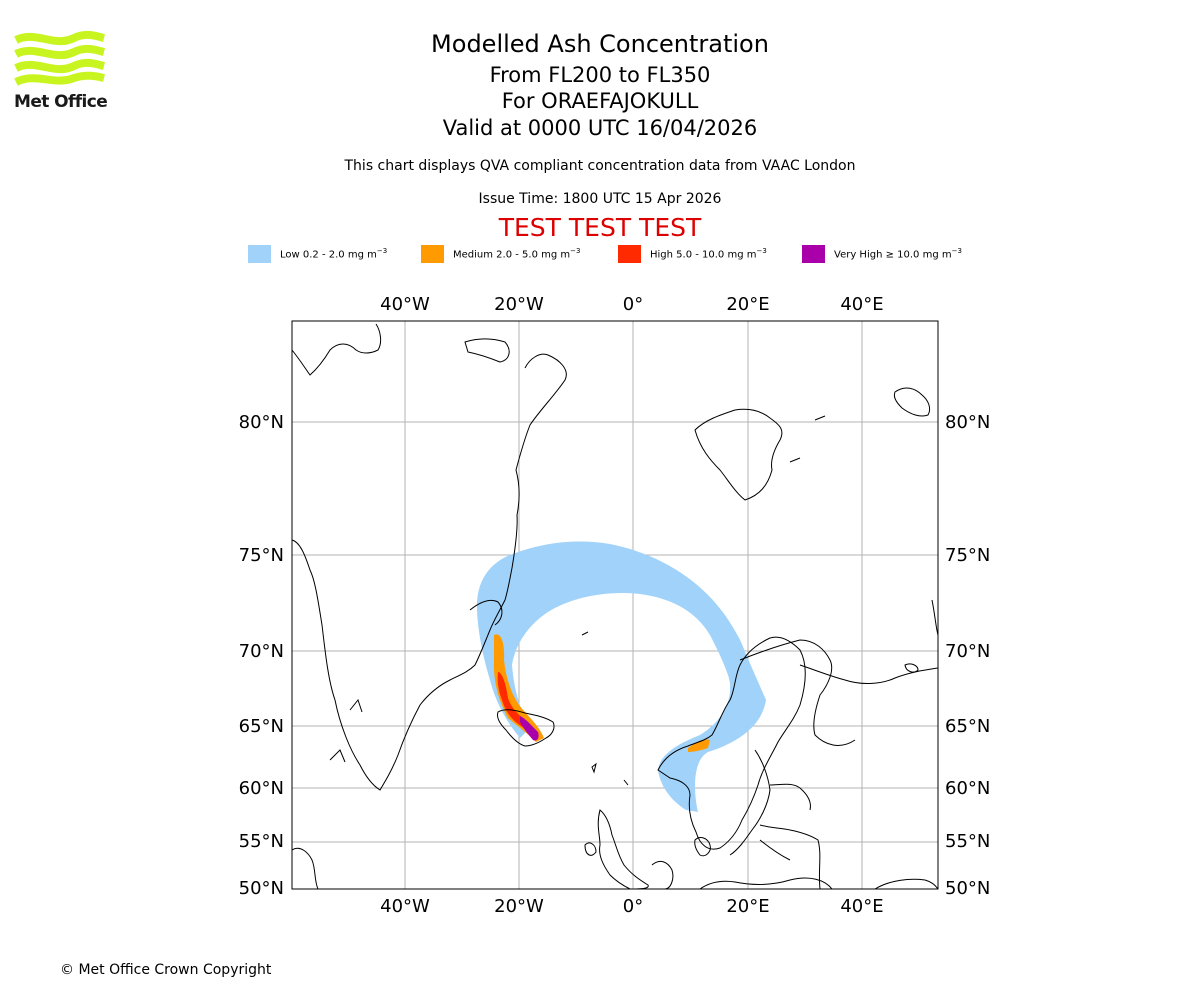  I want to click on longitude-labels-bottom: 40°W 20°W 0° 20°E 40°E, so click(631, 906).